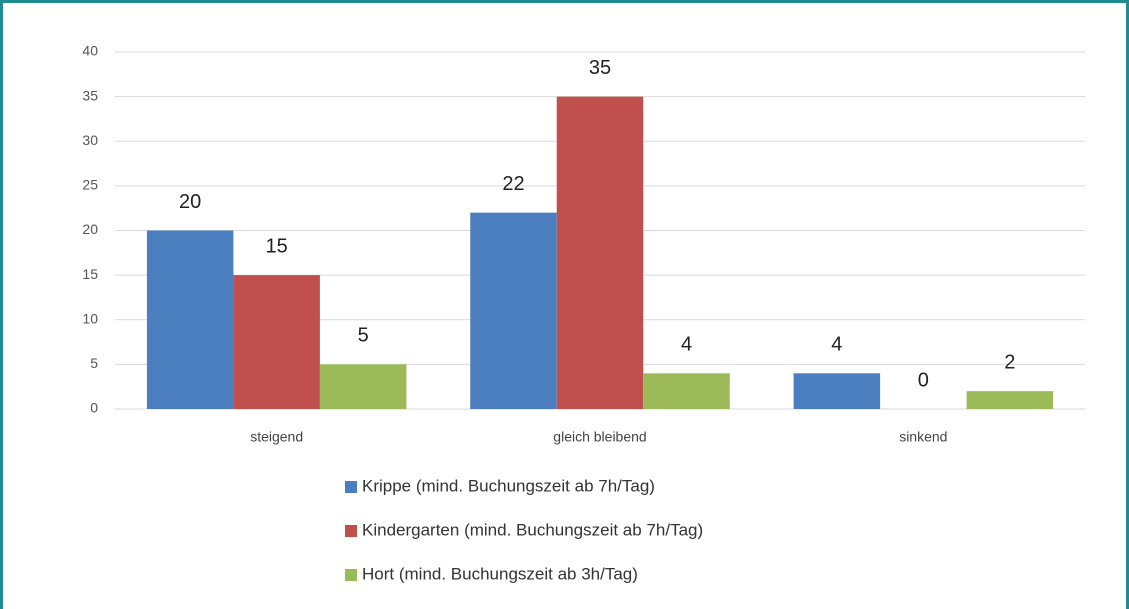  What do you see at coordinates (363, 336) in the screenshot?
I see `data-label: 5` at bounding box center [363, 336].